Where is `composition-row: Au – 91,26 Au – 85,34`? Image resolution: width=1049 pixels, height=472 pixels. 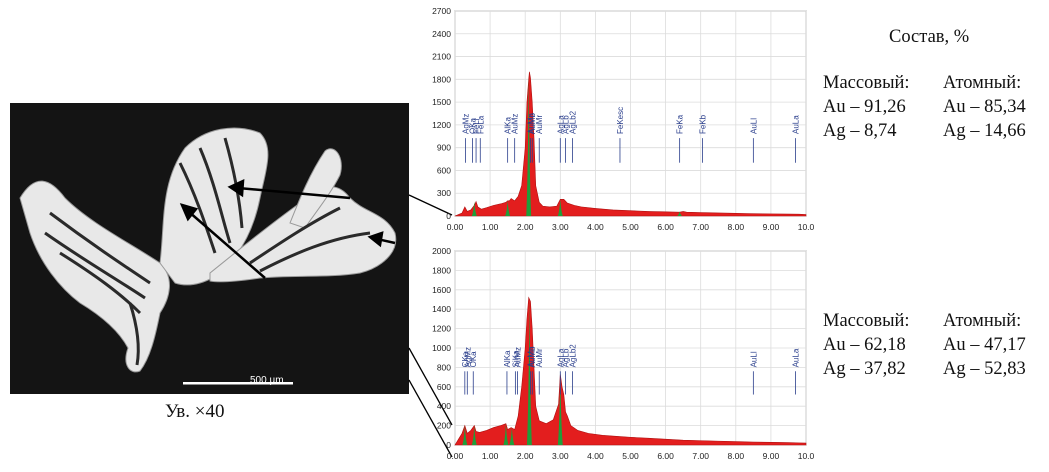
composition-row: Au – 91,26 Au – 85,34 is located at coordinates (924, 107).